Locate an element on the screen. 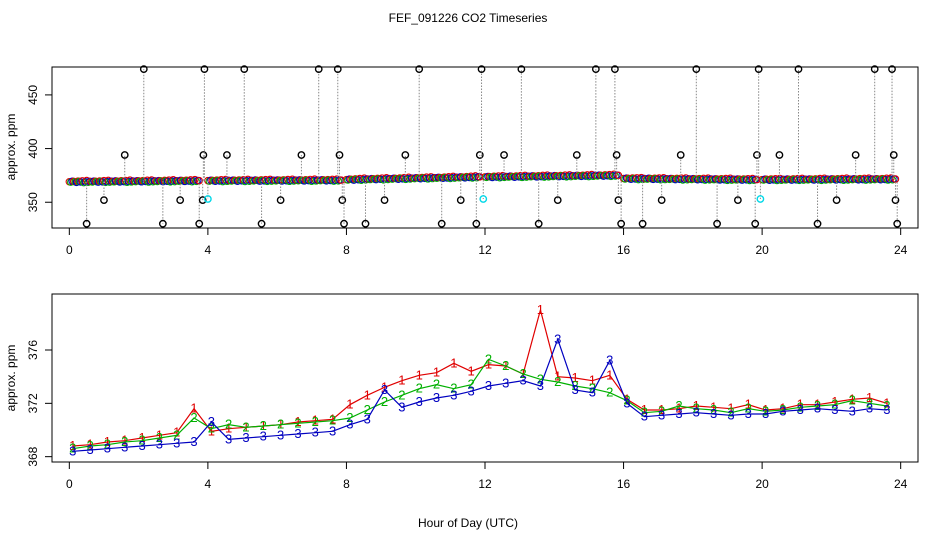 Image resolution: width=936 pixels, height=540 pixels. top-x-tick-label: 8 is located at coordinates (346, 250).